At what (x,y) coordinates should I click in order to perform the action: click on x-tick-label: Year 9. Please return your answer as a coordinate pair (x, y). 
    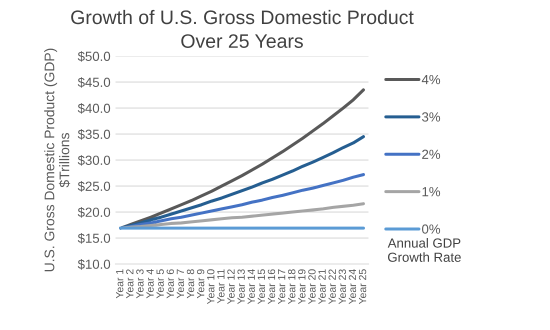
    Looking at the image, I should click on (200, 283).